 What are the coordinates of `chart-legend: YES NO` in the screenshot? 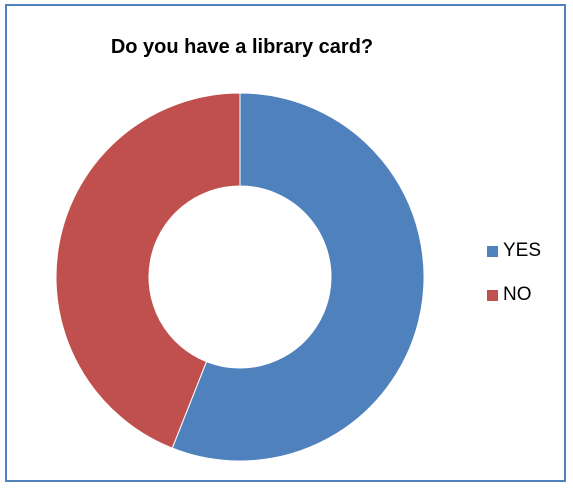 It's located at (514, 284).